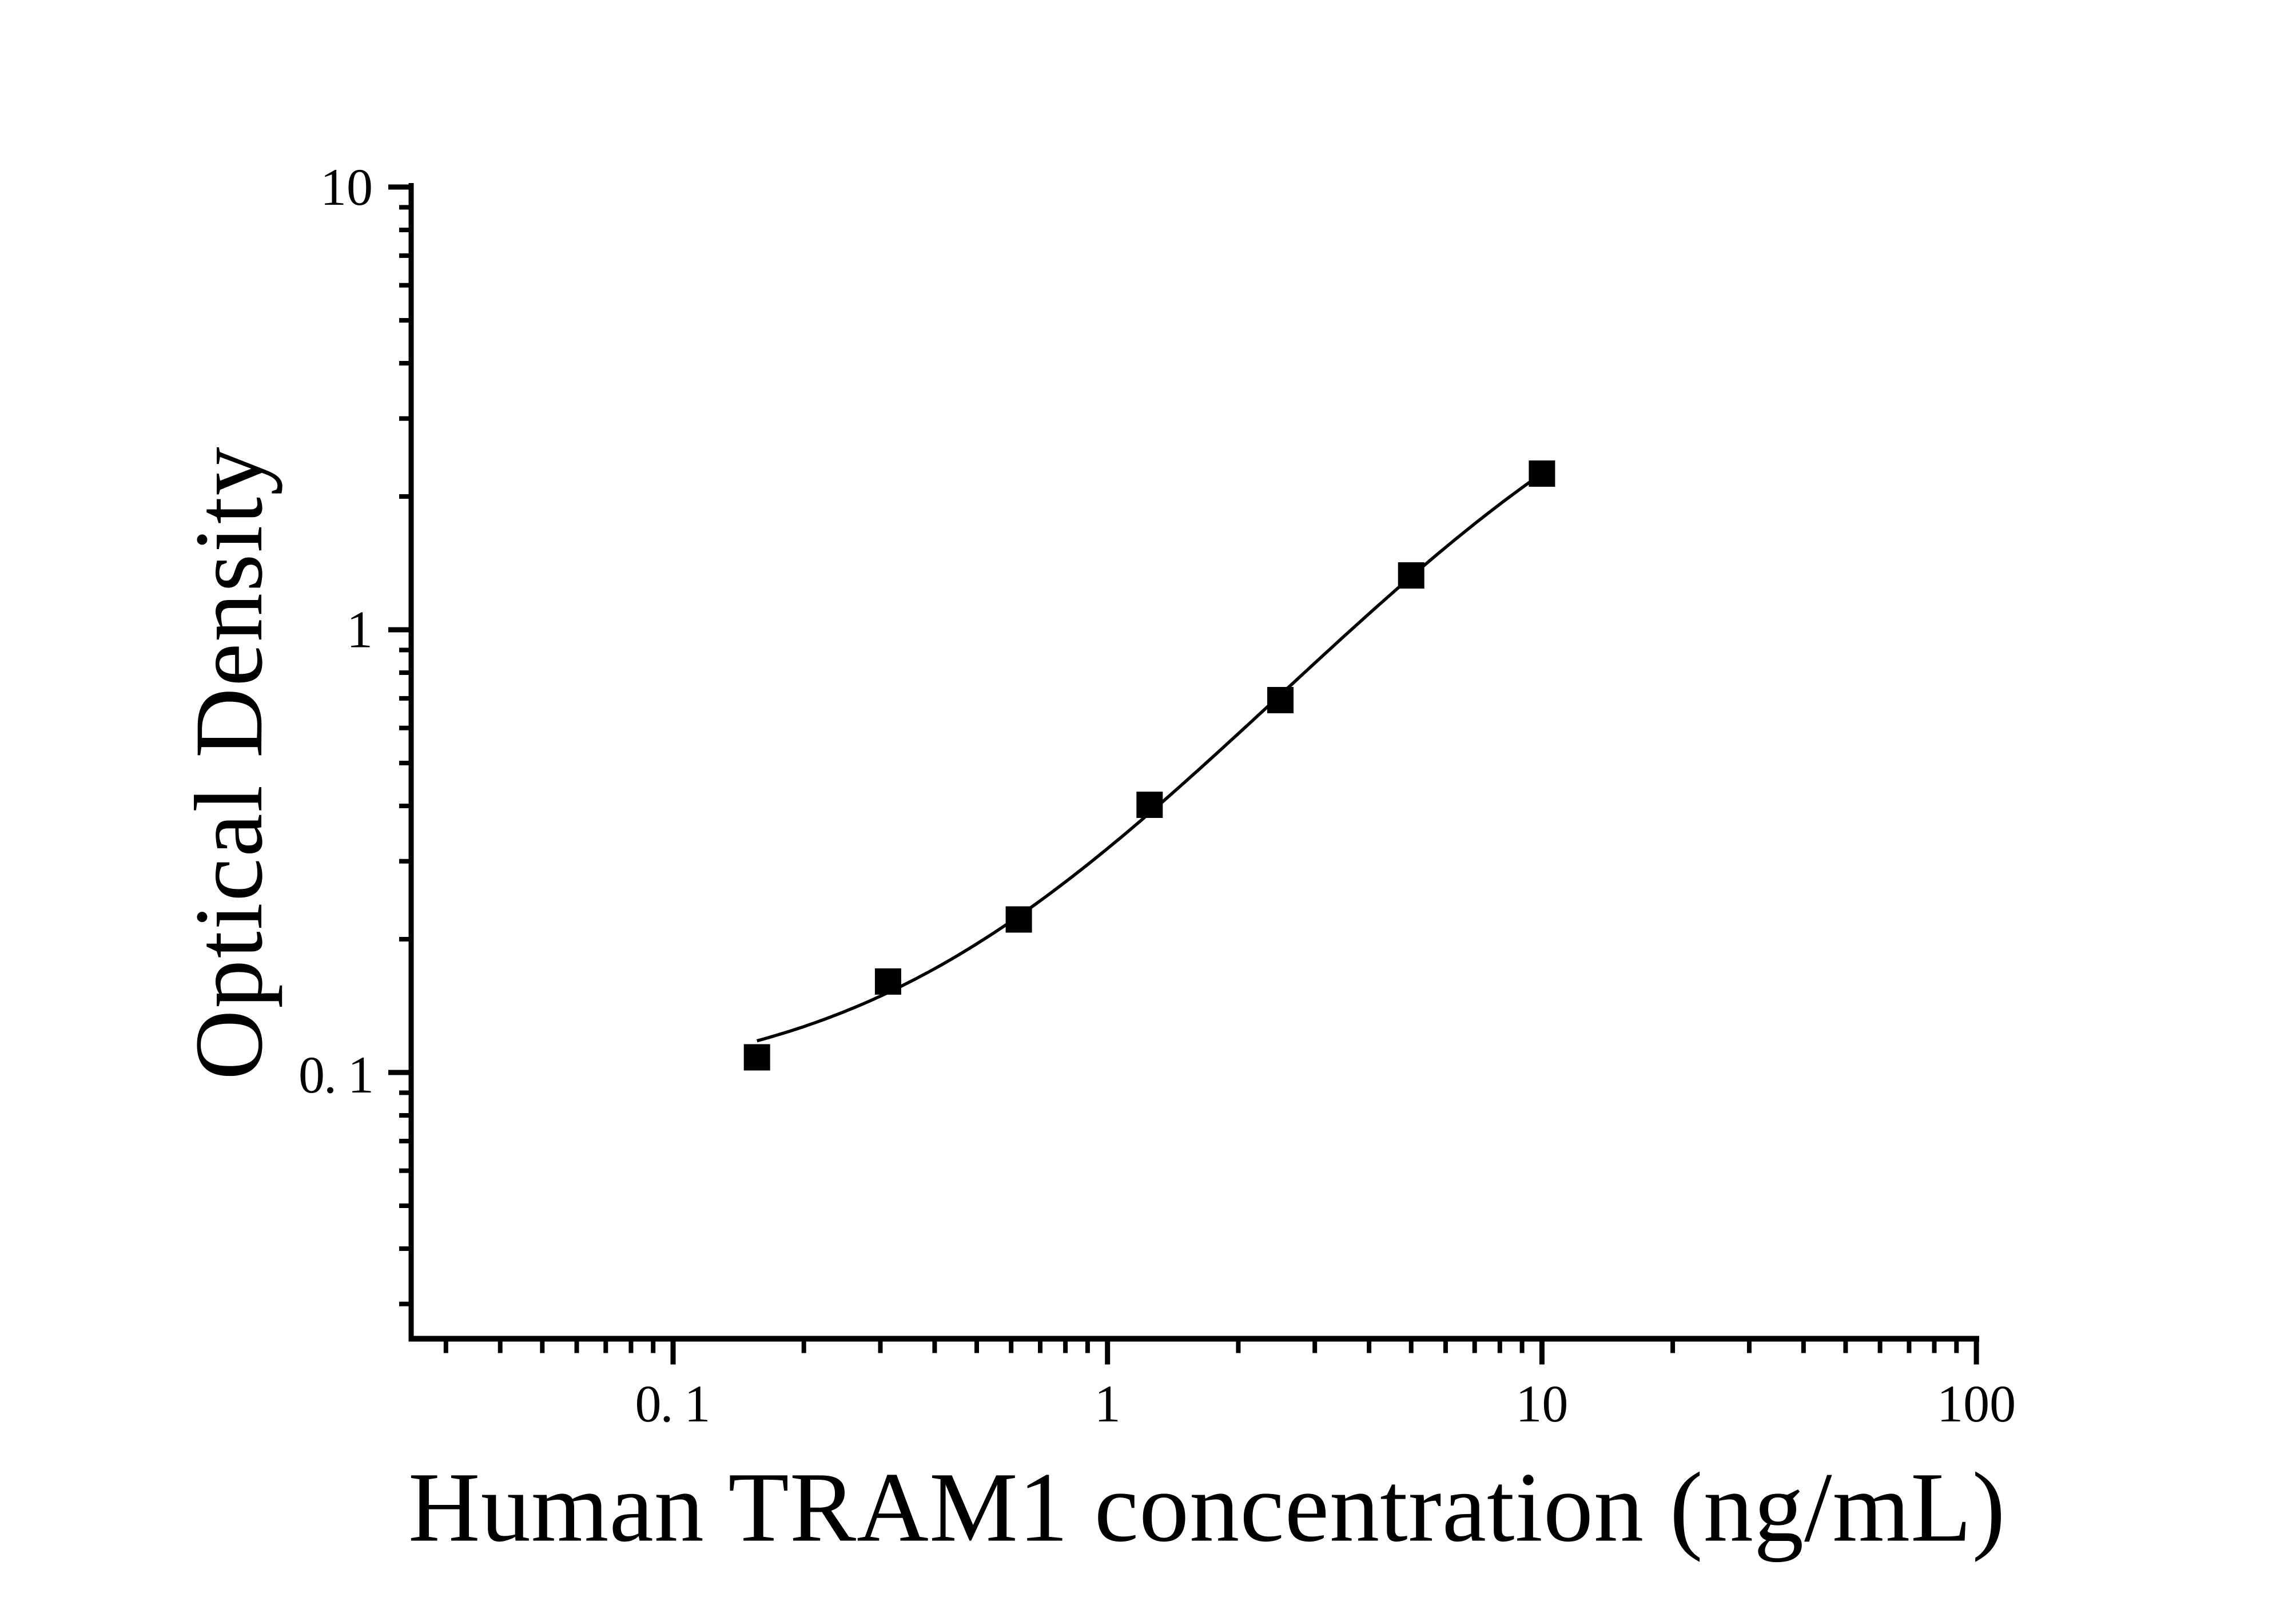 The width and height of the screenshot is (2296, 1605). I want to click on svg-text:Human TRAM1 concentration (ng/: Human TRAM1 concentration (ng/mL), so click(1207, 1507).